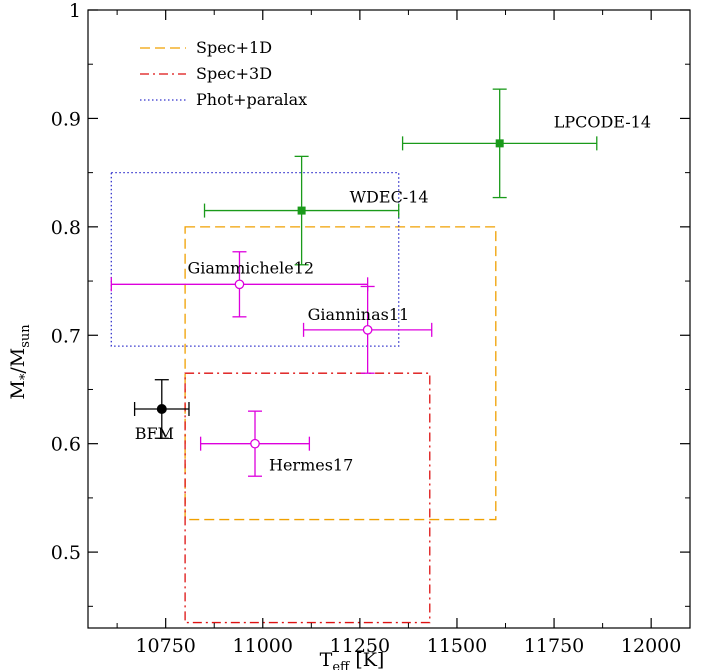  What do you see at coordinates (66, 119) in the screenshot?
I see `y-tick-label: 0.9` at bounding box center [66, 119].